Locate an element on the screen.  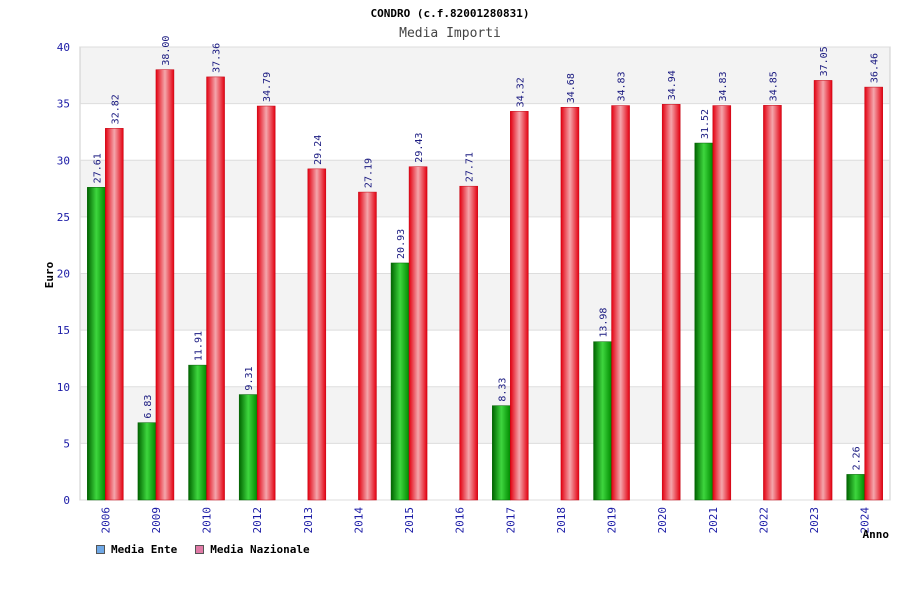
data-label: 34.68 is located at coordinates (571, 88).